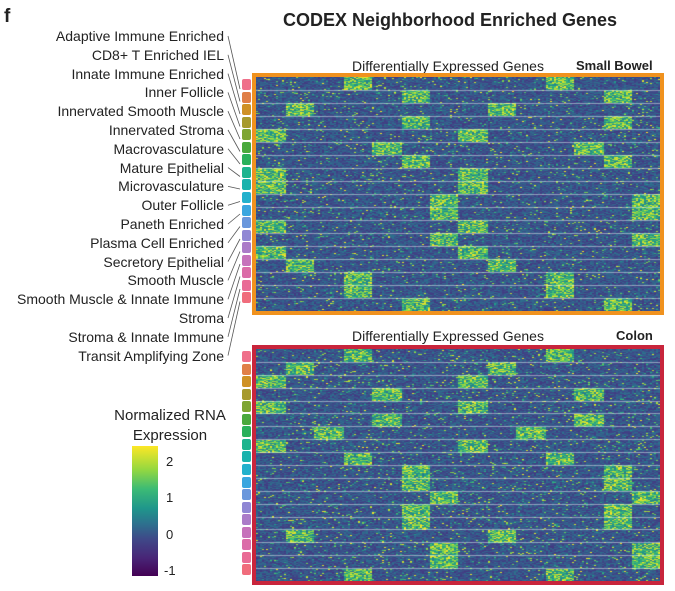  Describe the element at coordinates (448, 336) in the screenshot. I see `colon-heatmap-title: Differentially Expressed Genes` at that location.